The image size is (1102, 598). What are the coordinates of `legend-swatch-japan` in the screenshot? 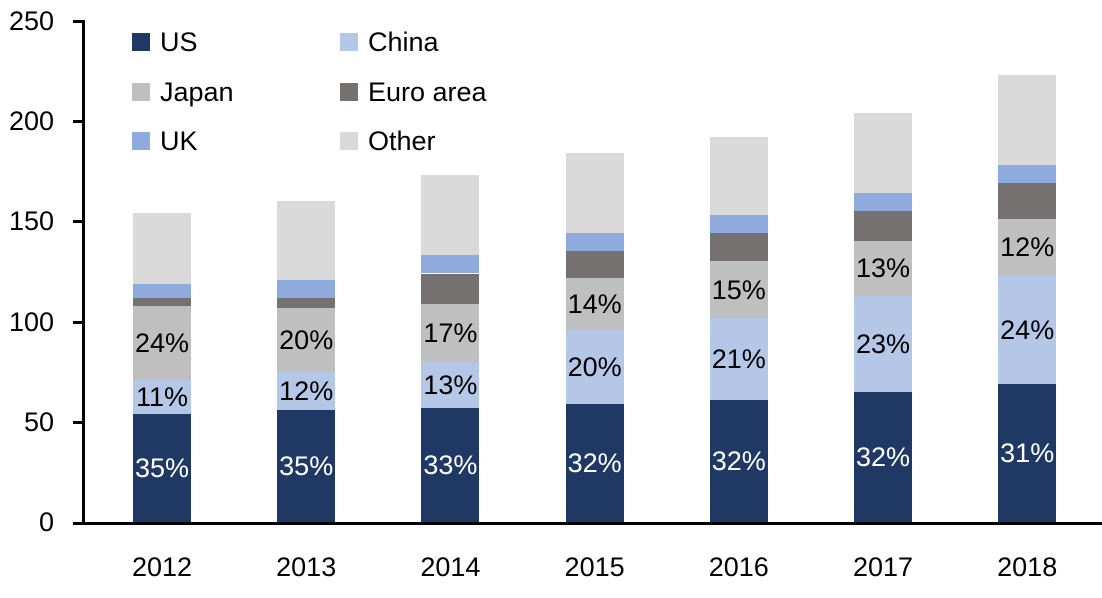 It's located at (141, 92).